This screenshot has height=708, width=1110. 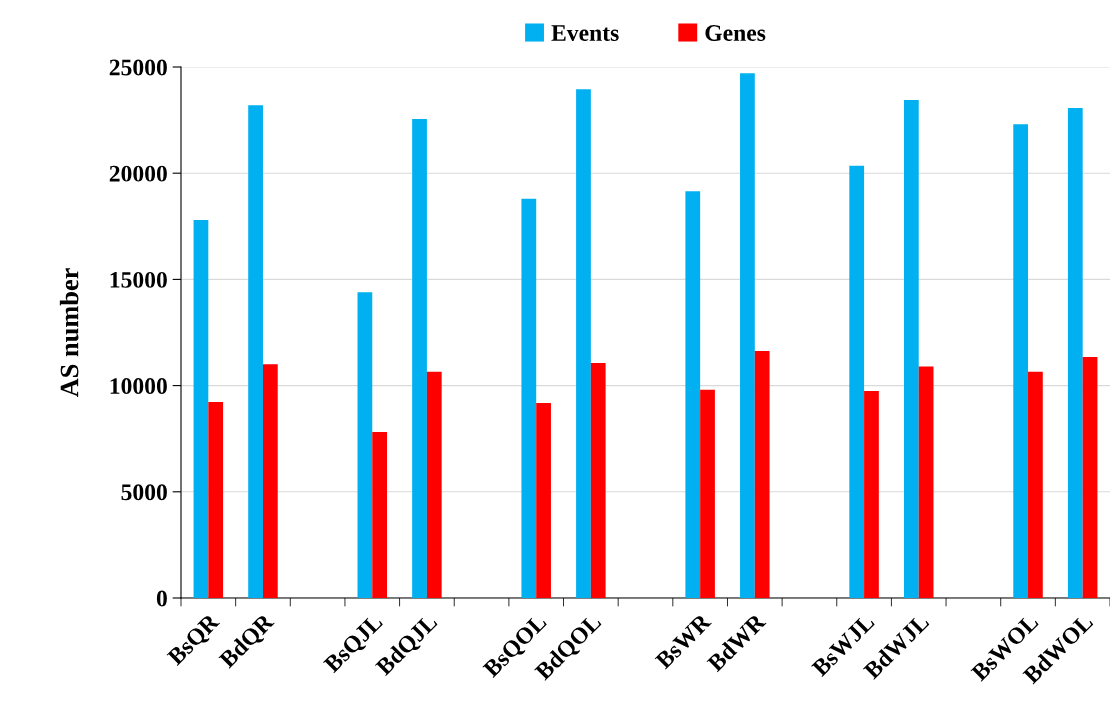 I want to click on y-tick-label: 10000, so click(x=138, y=386).